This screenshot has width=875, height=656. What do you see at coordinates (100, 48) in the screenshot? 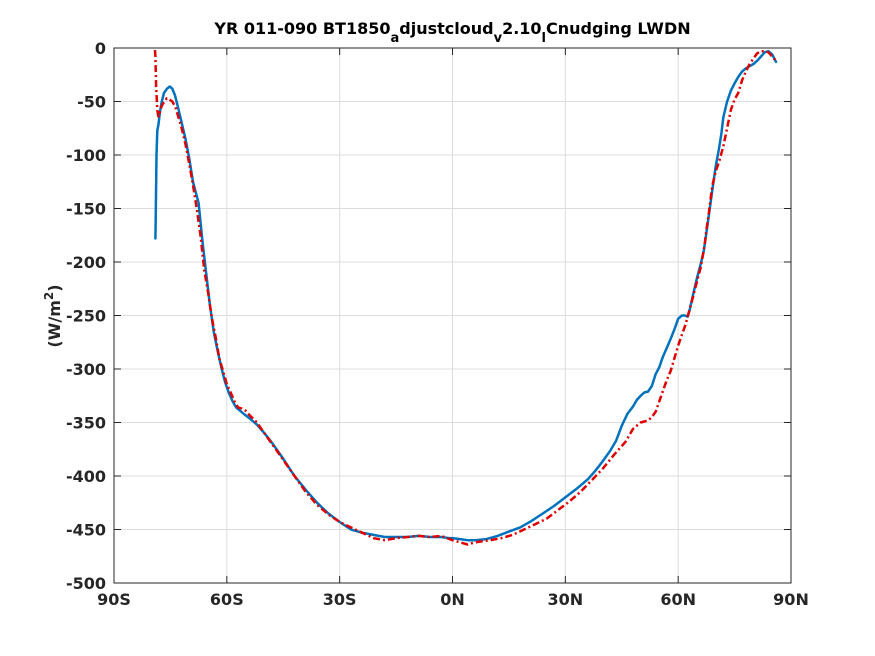
I see `y-tick-label: 0` at bounding box center [100, 48].